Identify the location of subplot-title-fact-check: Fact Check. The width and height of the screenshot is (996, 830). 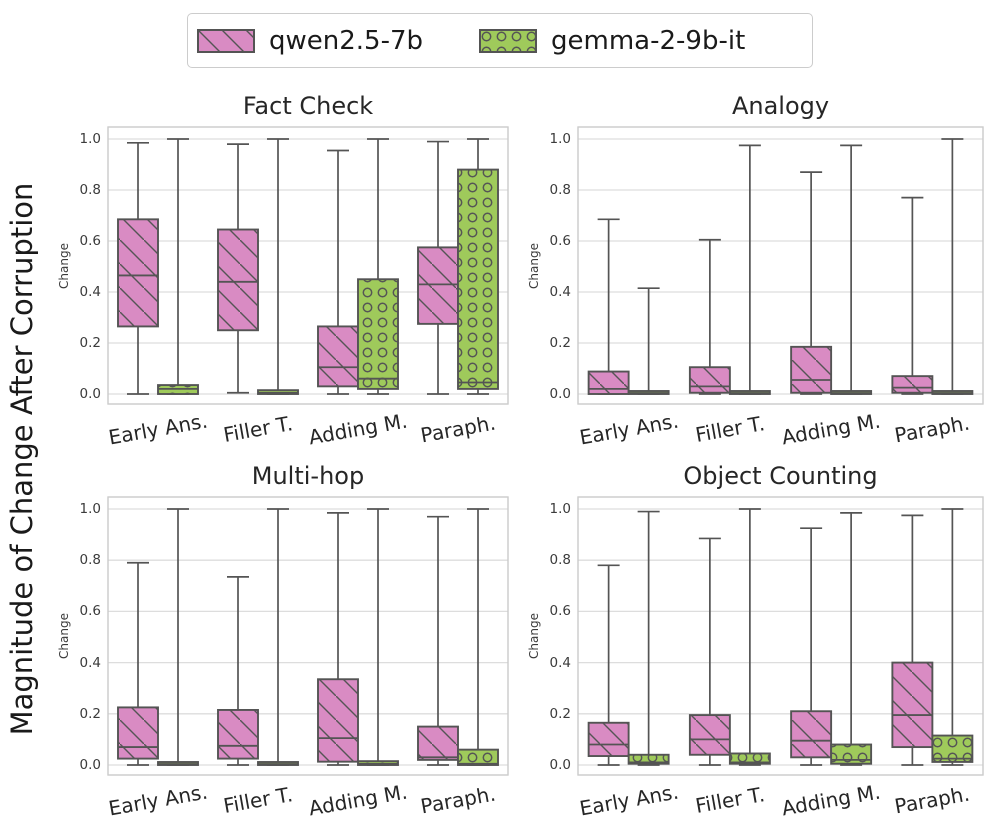
(308, 106).